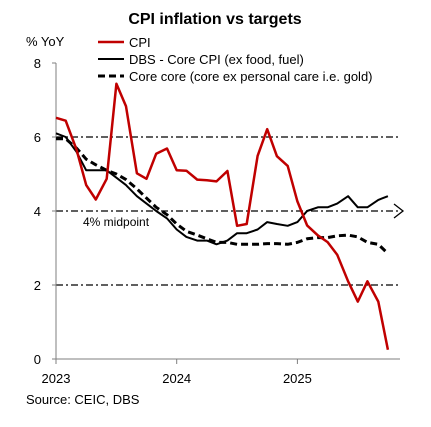 The image size is (431, 427). I want to click on y-tick-label: 8, so click(37, 63).